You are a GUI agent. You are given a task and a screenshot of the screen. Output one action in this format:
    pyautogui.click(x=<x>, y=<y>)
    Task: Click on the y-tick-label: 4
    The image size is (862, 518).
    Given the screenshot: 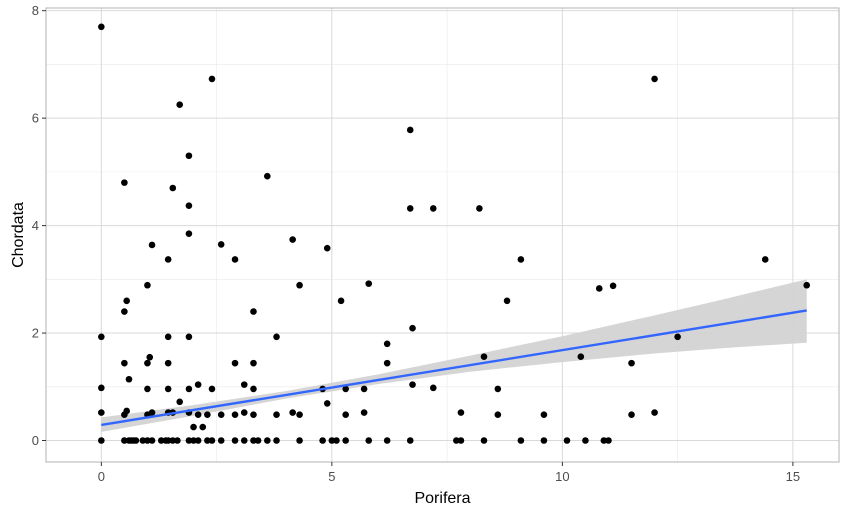 What is the action you would take?
    pyautogui.click(x=35, y=225)
    